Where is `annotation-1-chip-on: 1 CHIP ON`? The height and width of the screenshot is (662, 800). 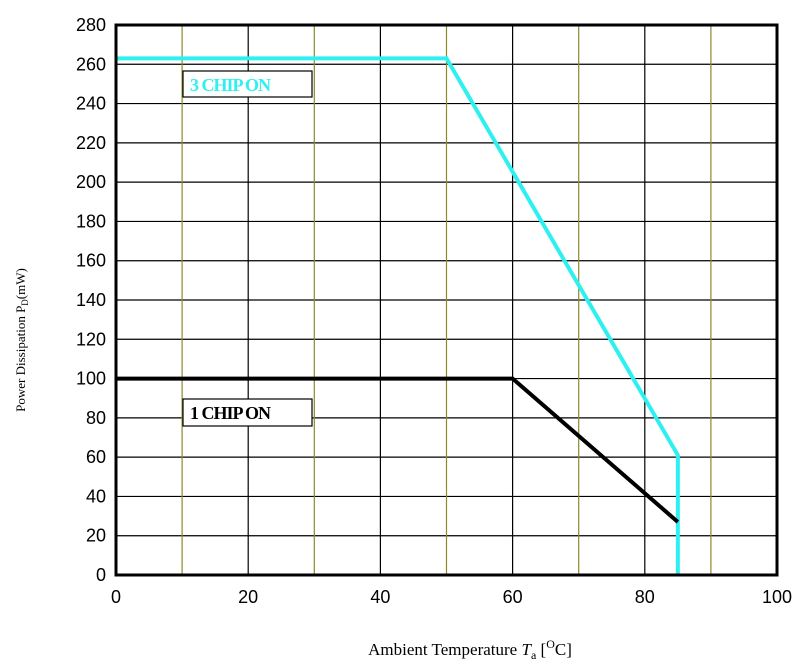
annotation-1-chip-on: 1 CHIP ON is located at coordinates (247, 412).